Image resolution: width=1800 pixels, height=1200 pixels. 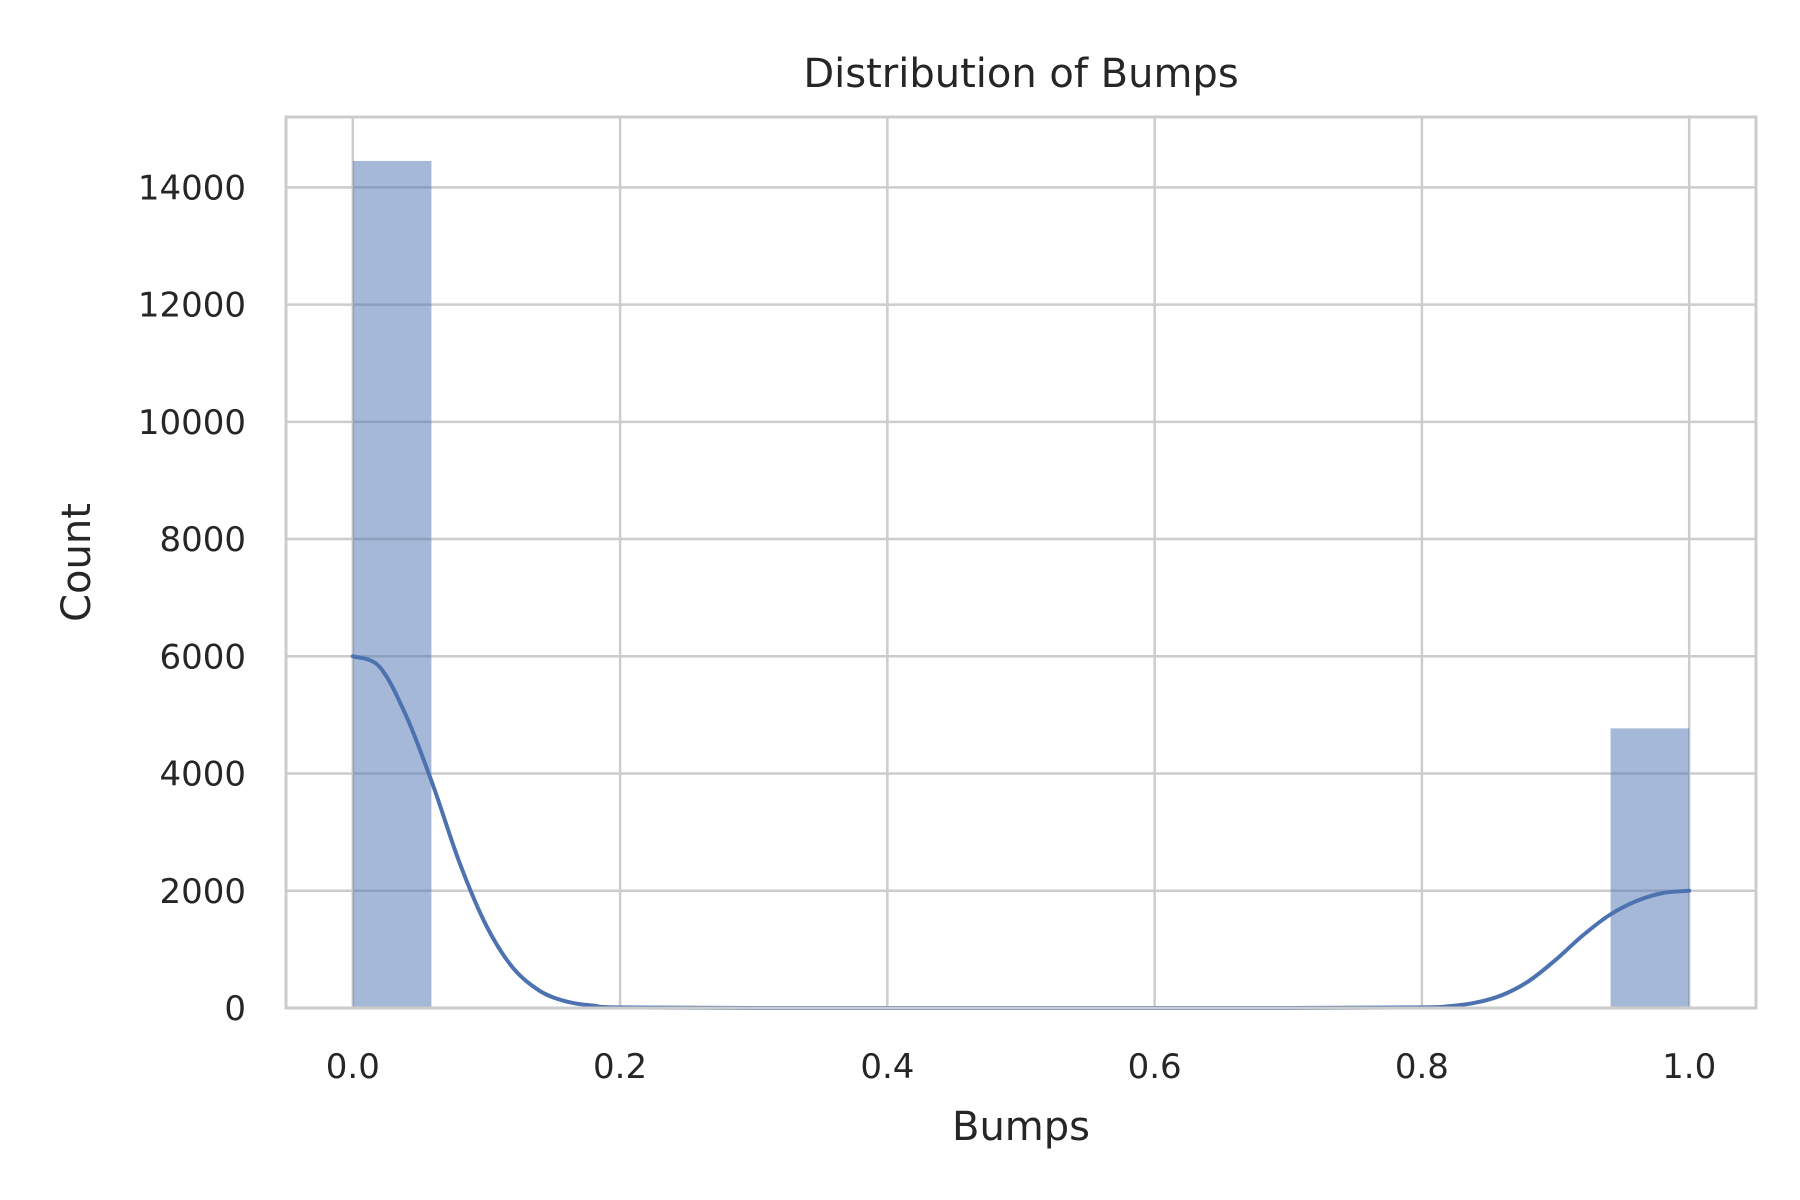 I want to click on x-tick-labels: 0.0 0.2 0.4 0.6 0.8 1.0, so click(x=1021, y=1067).